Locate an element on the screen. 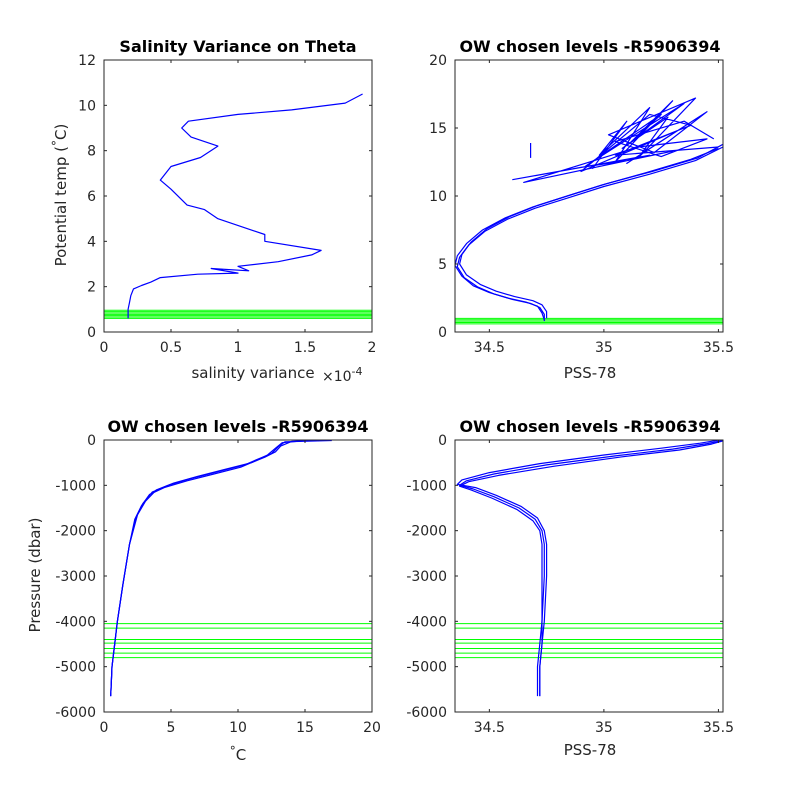 This screenshot has width=800, height=800. y-tick-label: 2 is located at coordinates (91, 288).